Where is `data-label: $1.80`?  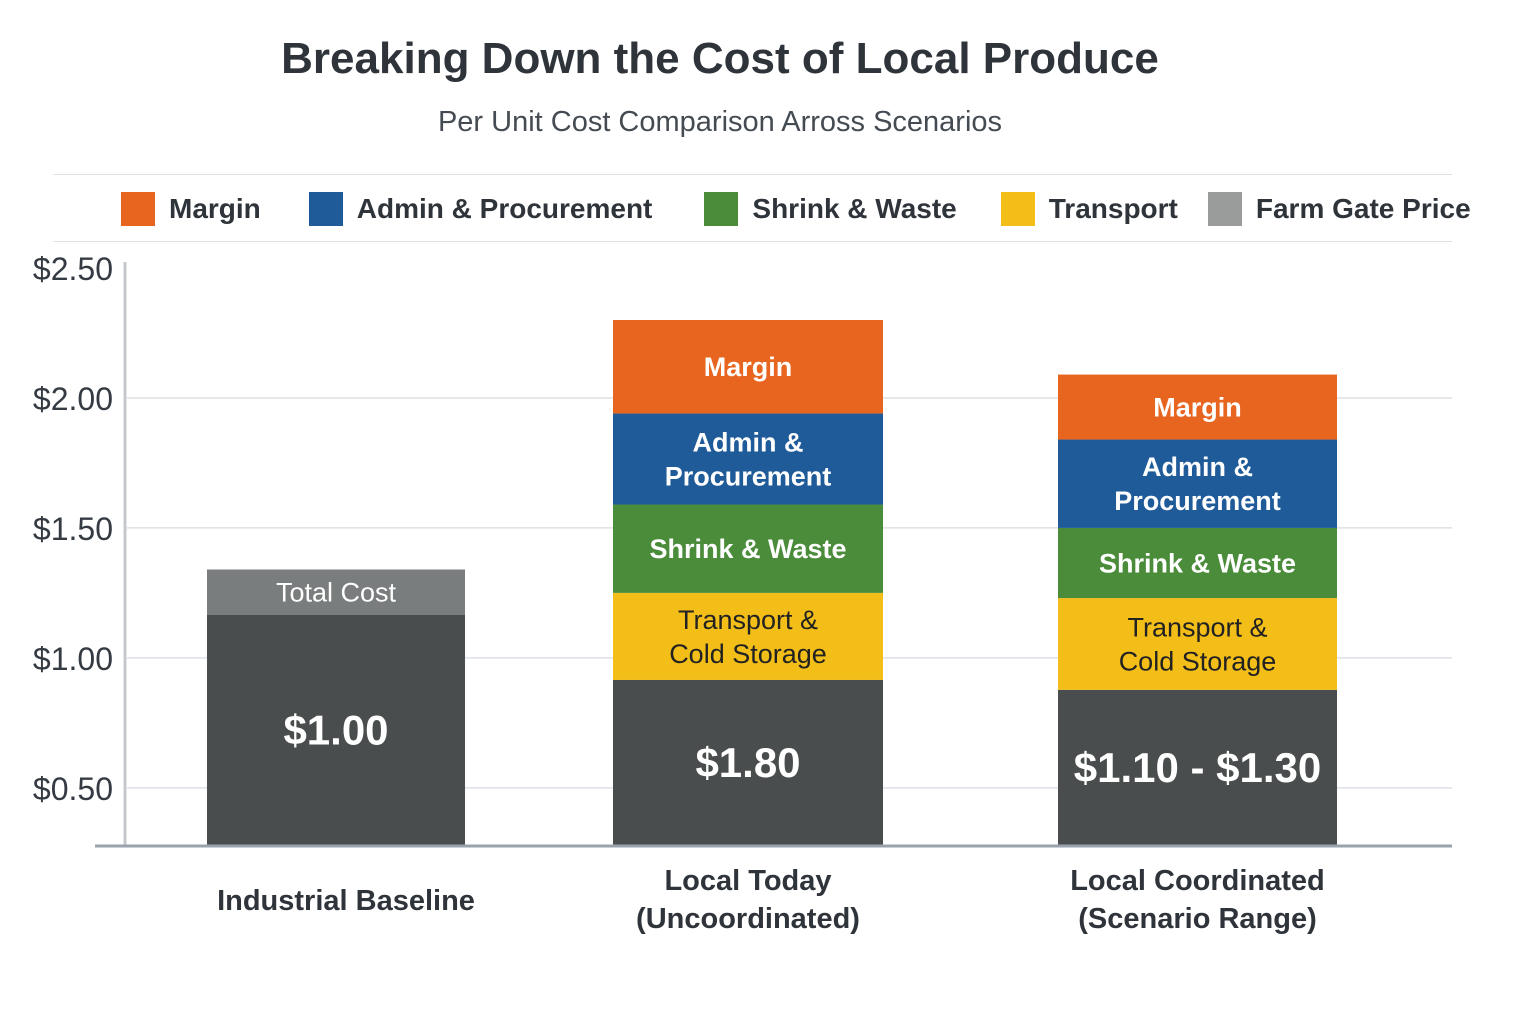 data-label: $1.80 is located at coordinates (747, 762).